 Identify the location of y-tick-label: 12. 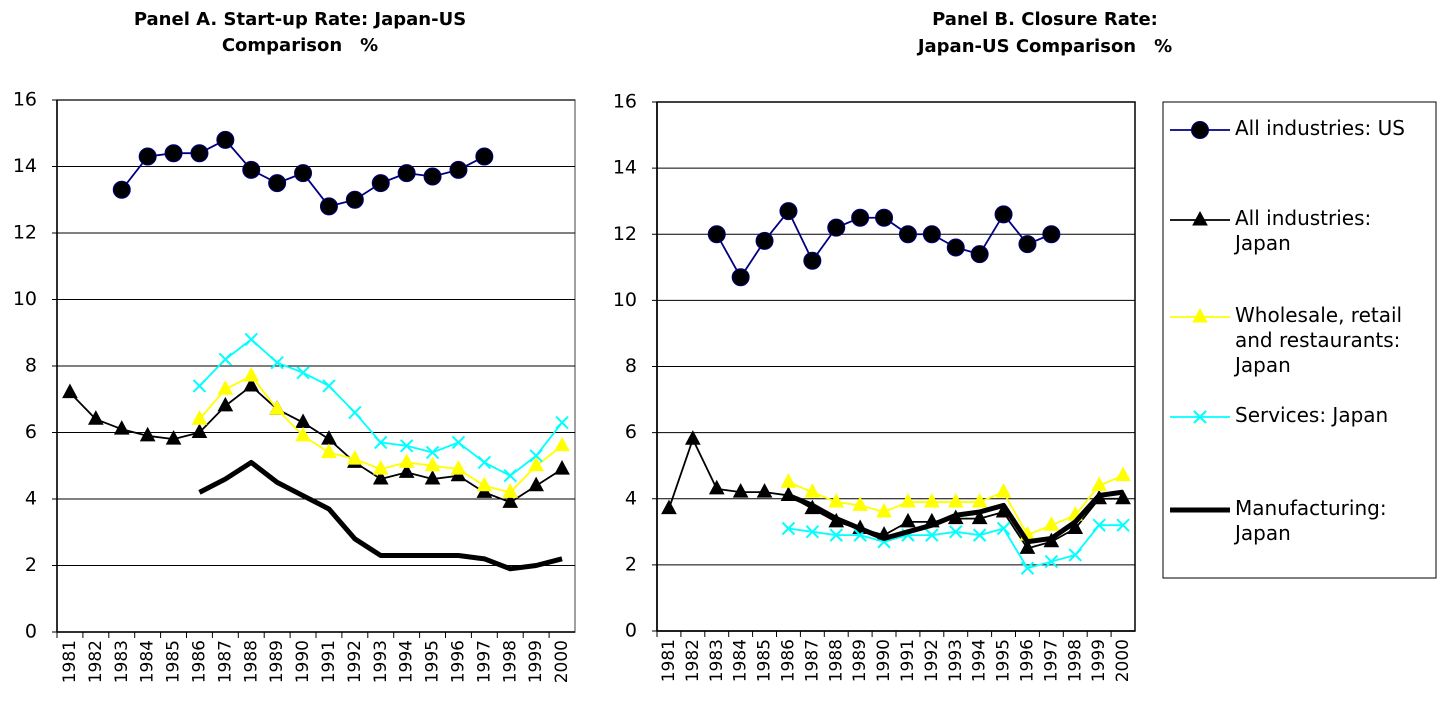
(625, 234).